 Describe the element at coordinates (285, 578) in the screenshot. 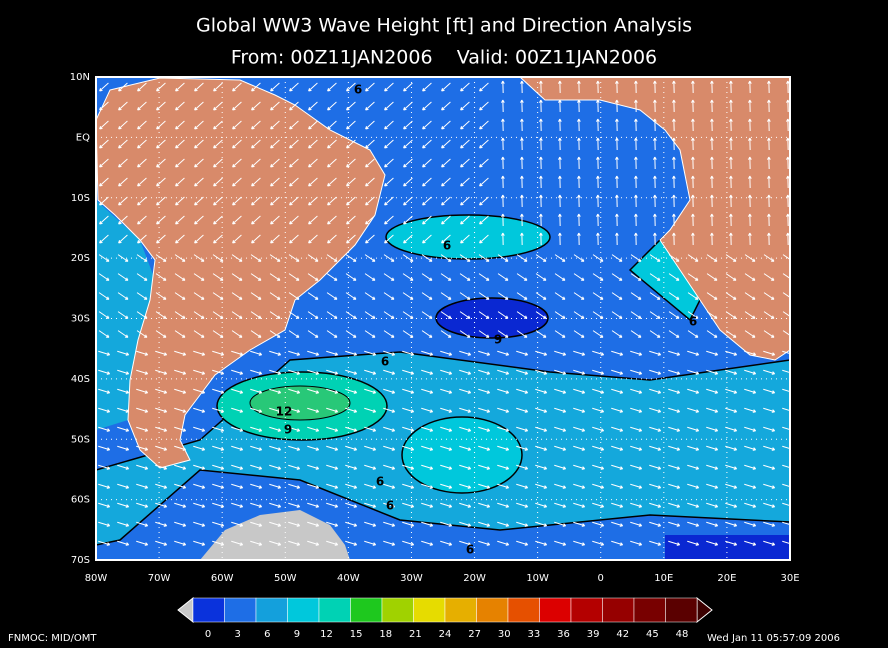

I see `lon-label: 50W` at that location.